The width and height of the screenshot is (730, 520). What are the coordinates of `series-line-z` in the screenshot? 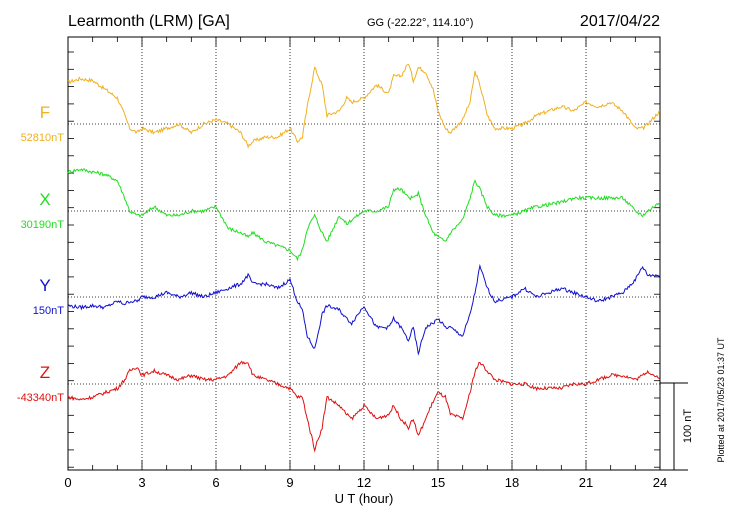 It's located at (364, 406).